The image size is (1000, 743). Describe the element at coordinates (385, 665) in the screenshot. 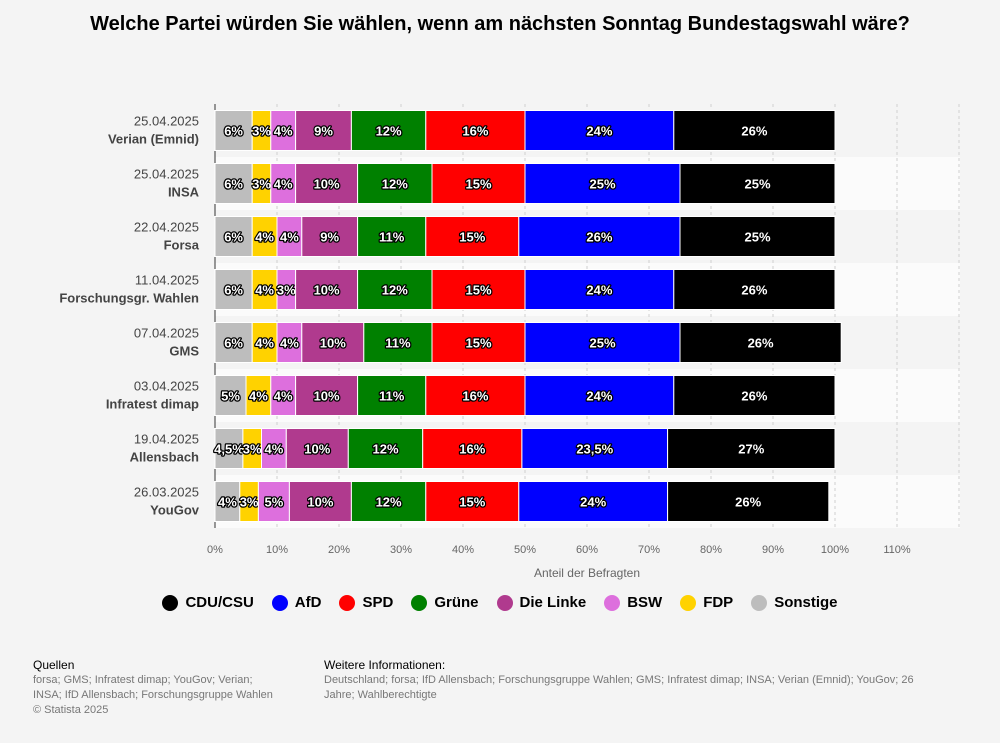

I see `more-info-heading: Weitere Informationen:` at that location.